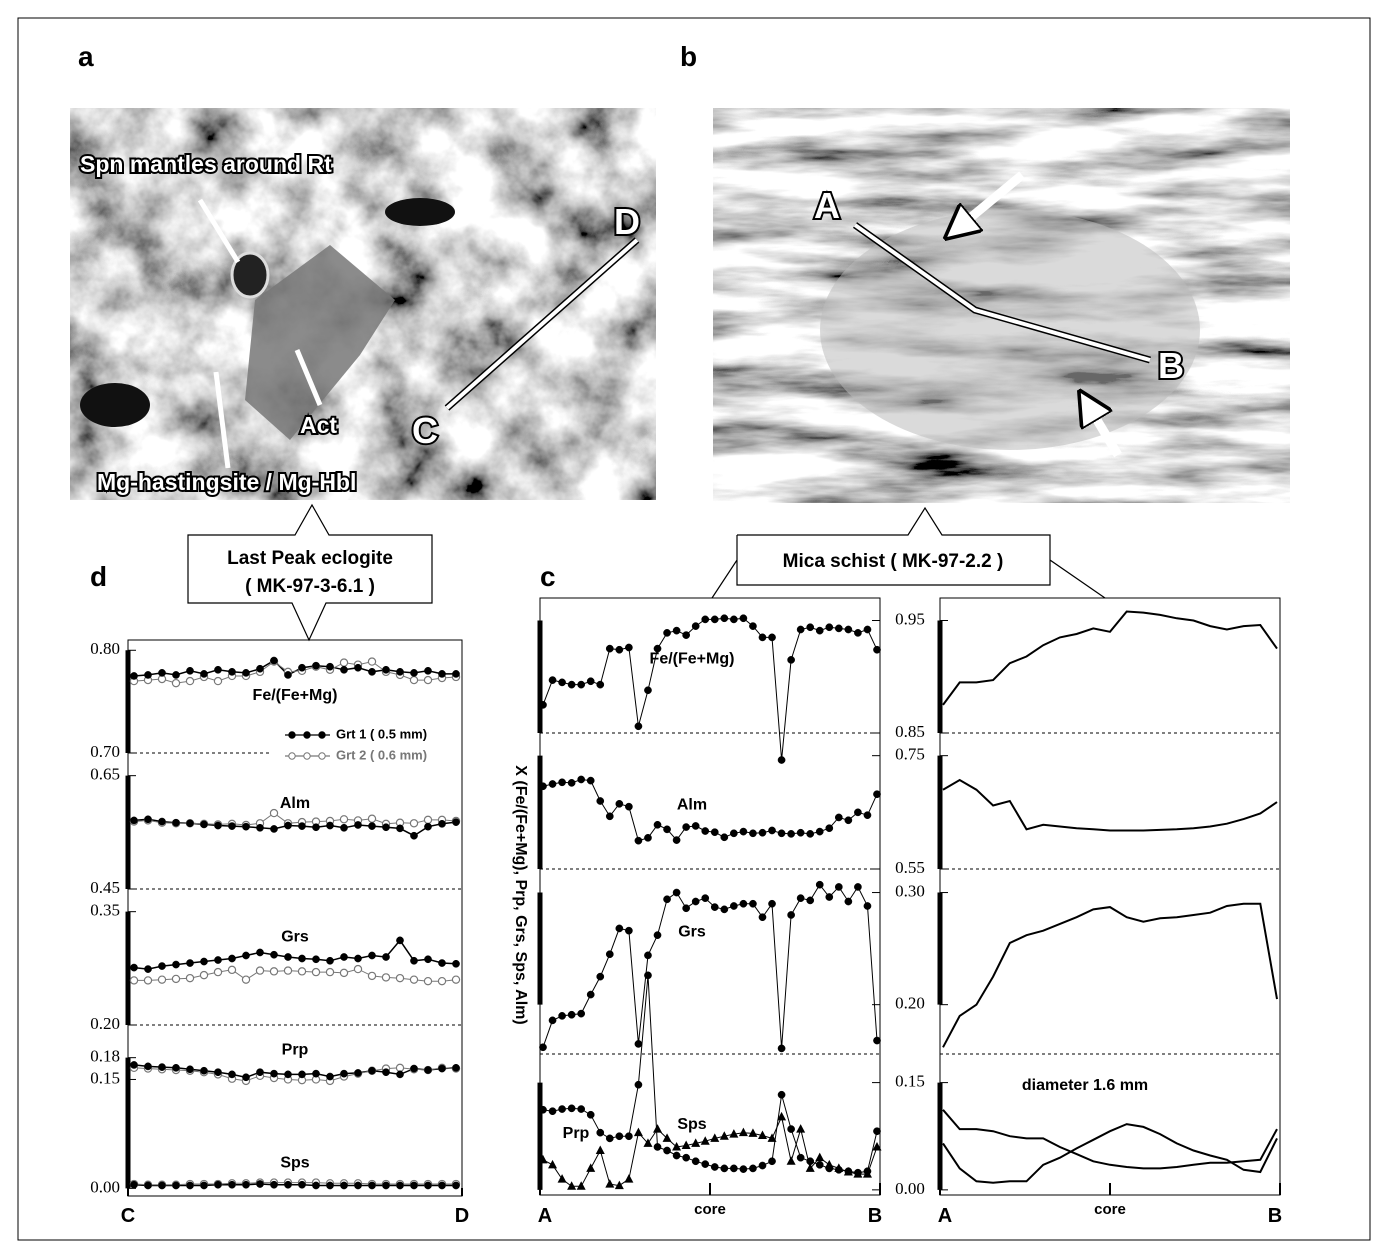 This screenshot has height=1256, width=1387. Describe the element at coordinates (1110, 1209) in the screenshot. I see `x-tick-label: core` at that location.